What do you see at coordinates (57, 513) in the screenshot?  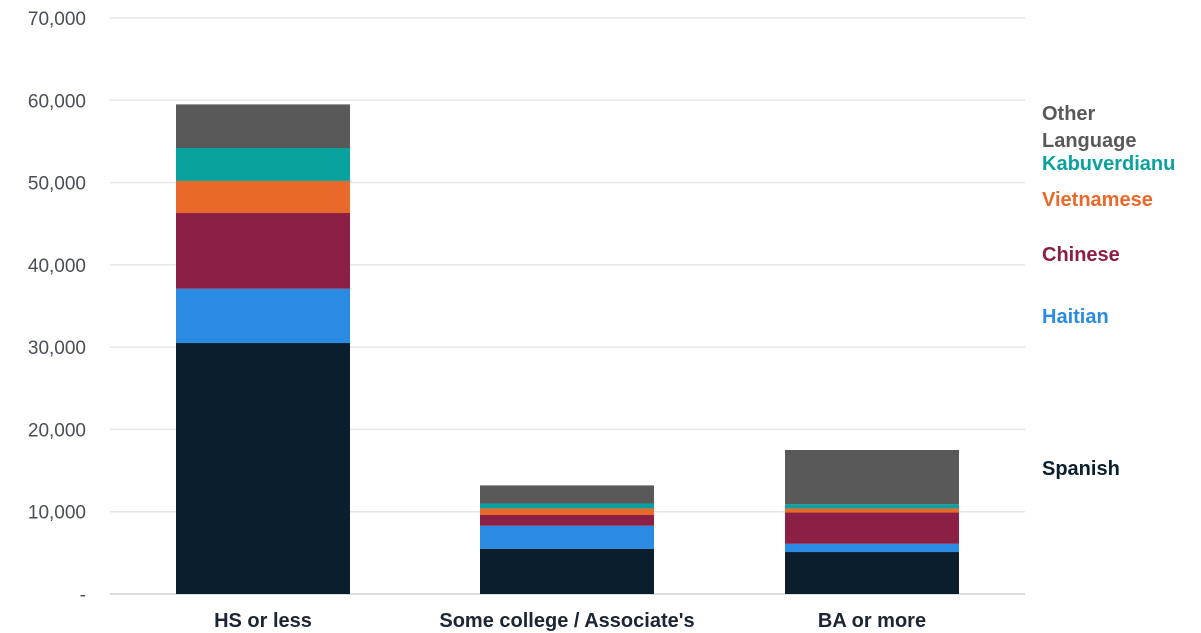 I see `y-tick-label: 10,000` at bounding box center [57, 513].